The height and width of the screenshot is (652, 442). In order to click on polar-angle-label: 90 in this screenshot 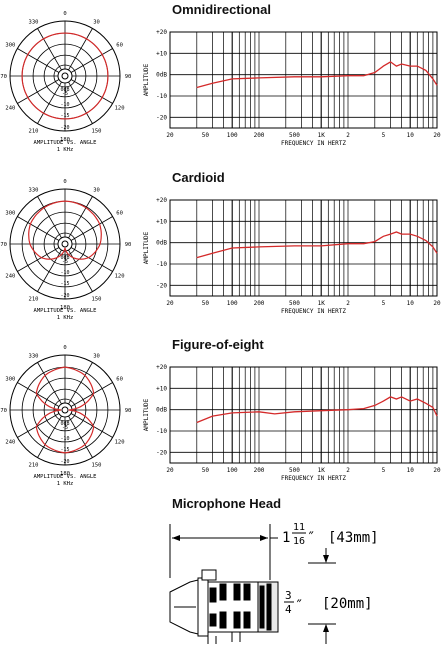, I will do `click(128, 245)`.